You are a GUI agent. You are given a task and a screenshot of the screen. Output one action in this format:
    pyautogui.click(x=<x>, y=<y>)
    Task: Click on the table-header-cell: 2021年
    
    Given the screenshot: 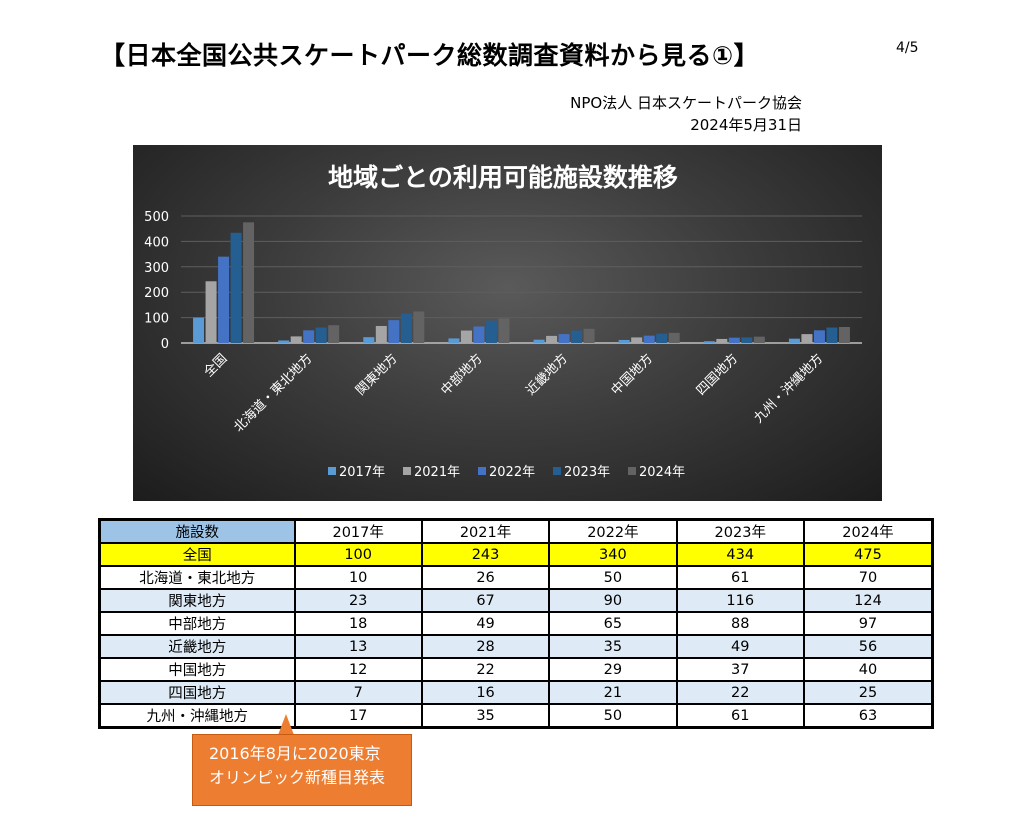 What is the action you would take?
    pyautogui.click(x=485, y=531)
    